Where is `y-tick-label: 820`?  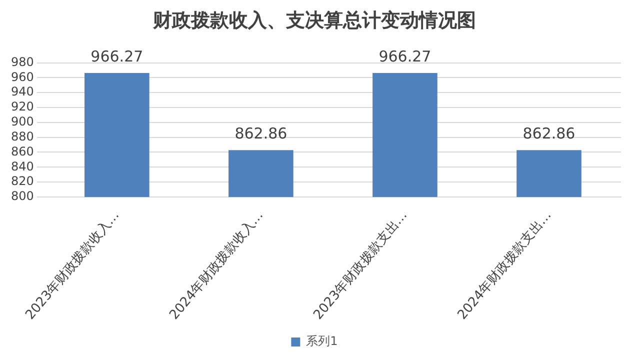
y-tick-label: 820 is located at coordinates (22, 181).